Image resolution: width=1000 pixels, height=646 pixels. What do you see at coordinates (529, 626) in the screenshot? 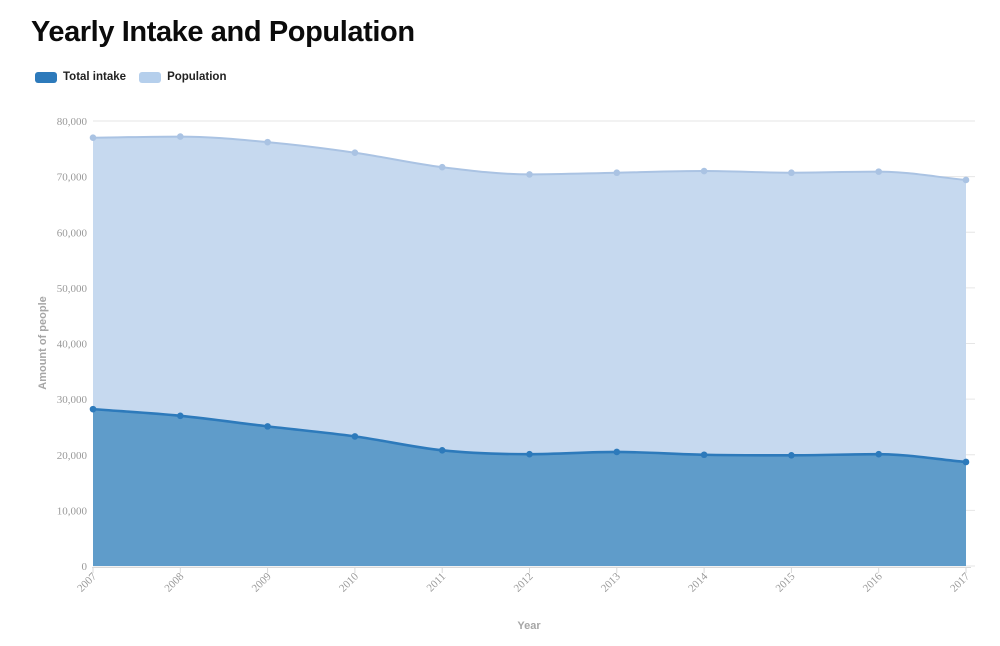
I see `x-axis-title: Year` at bounding box center [529, 626].